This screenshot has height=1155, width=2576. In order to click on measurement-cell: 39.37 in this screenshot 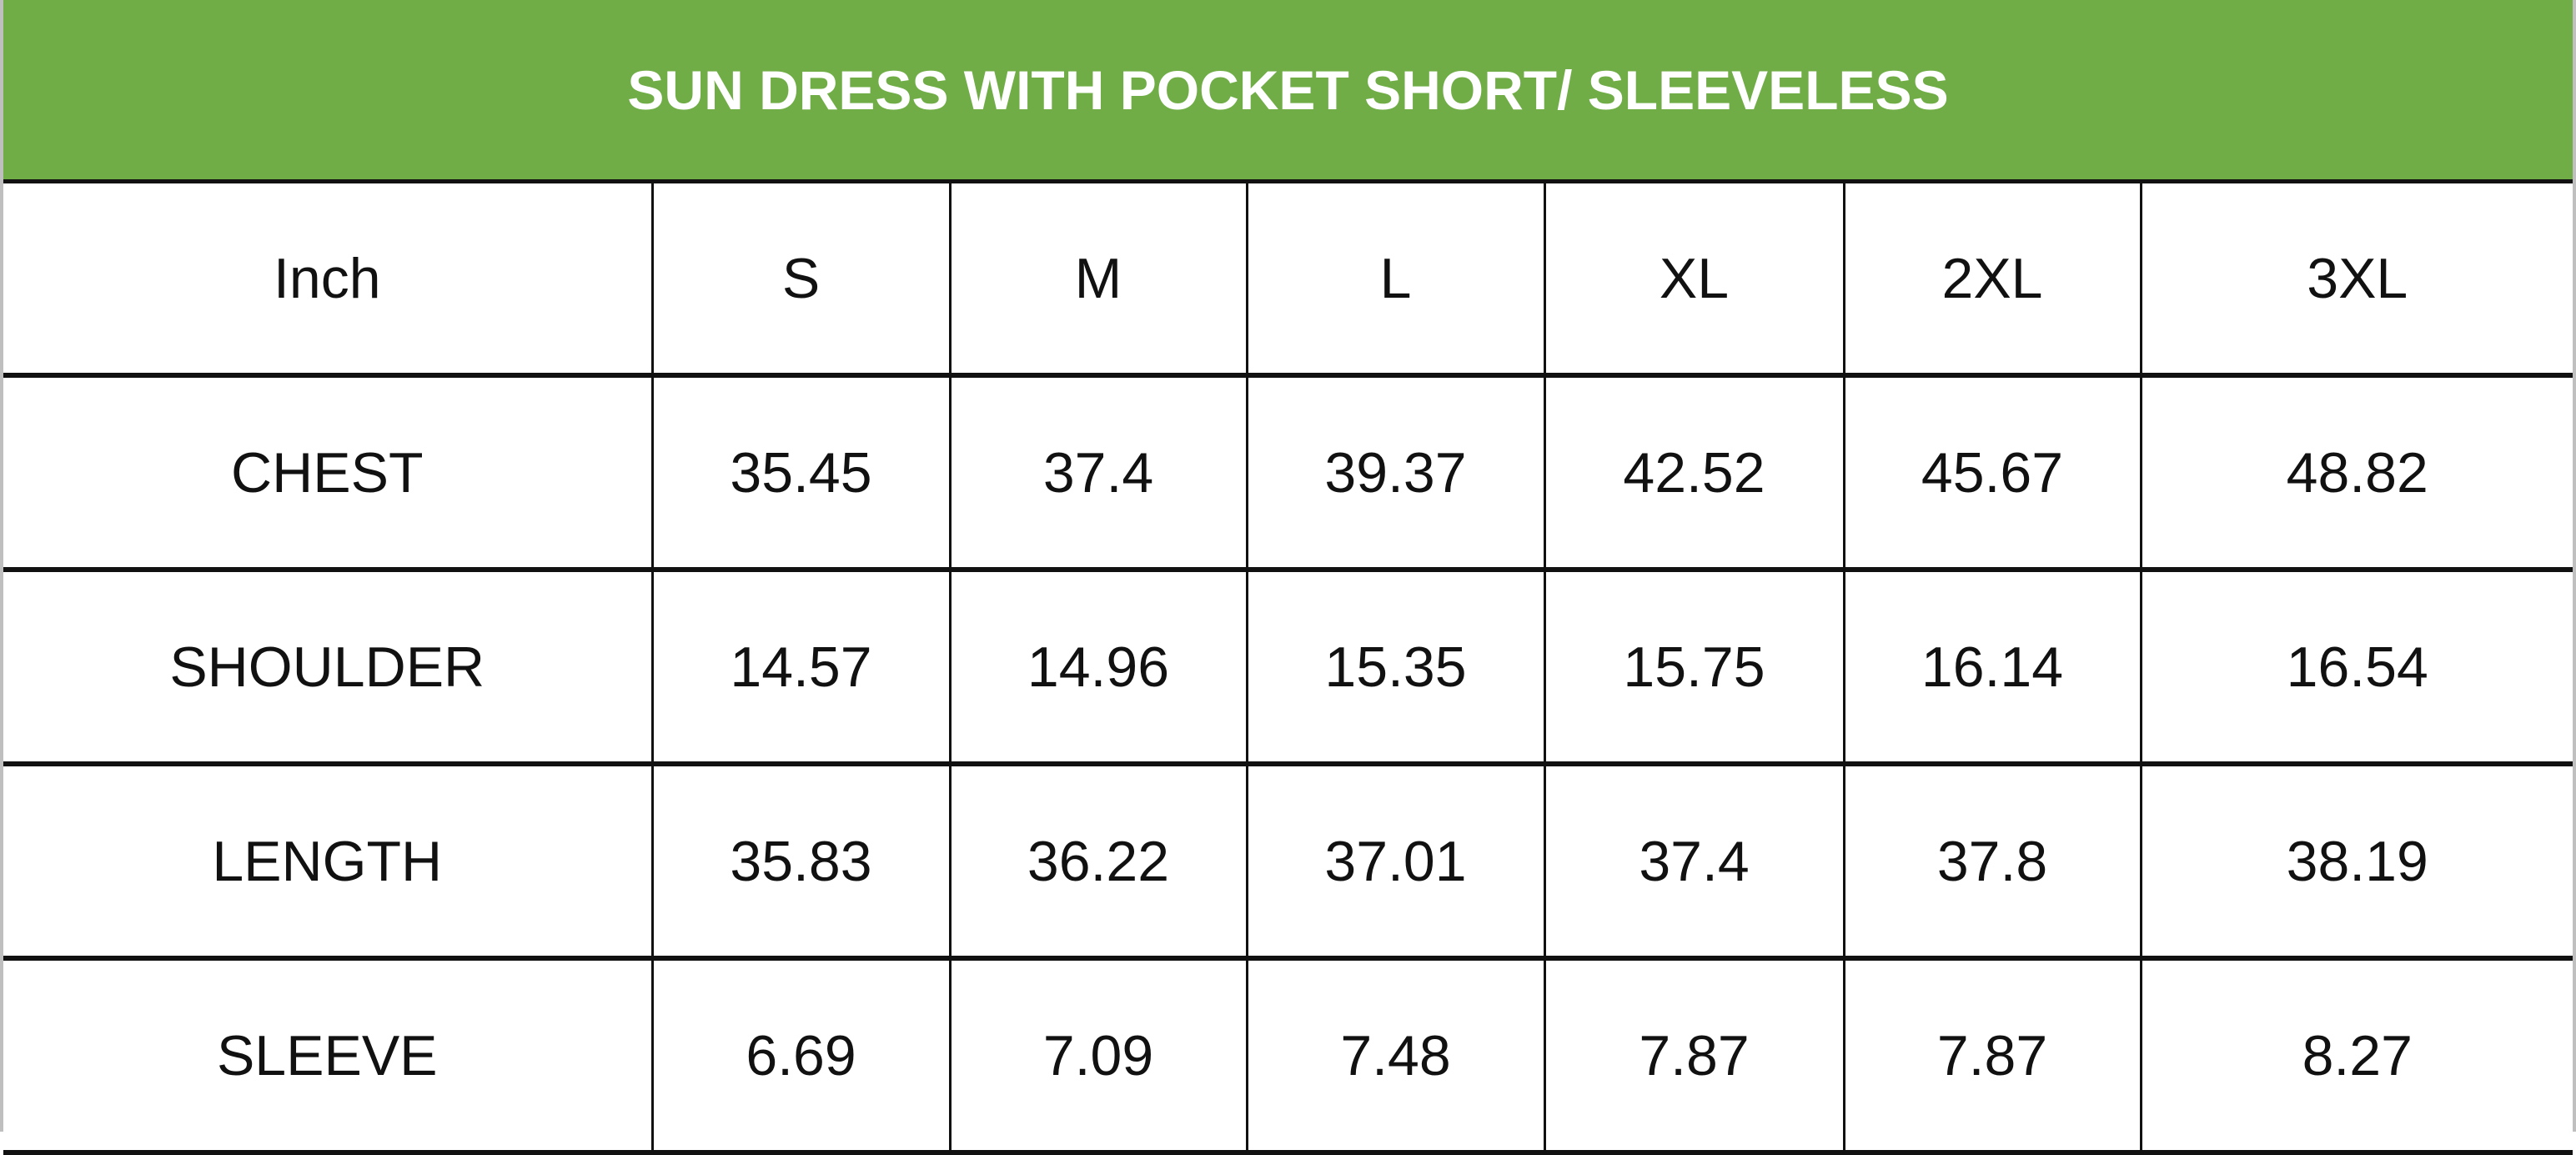, I will do `click(1395, 473)`.